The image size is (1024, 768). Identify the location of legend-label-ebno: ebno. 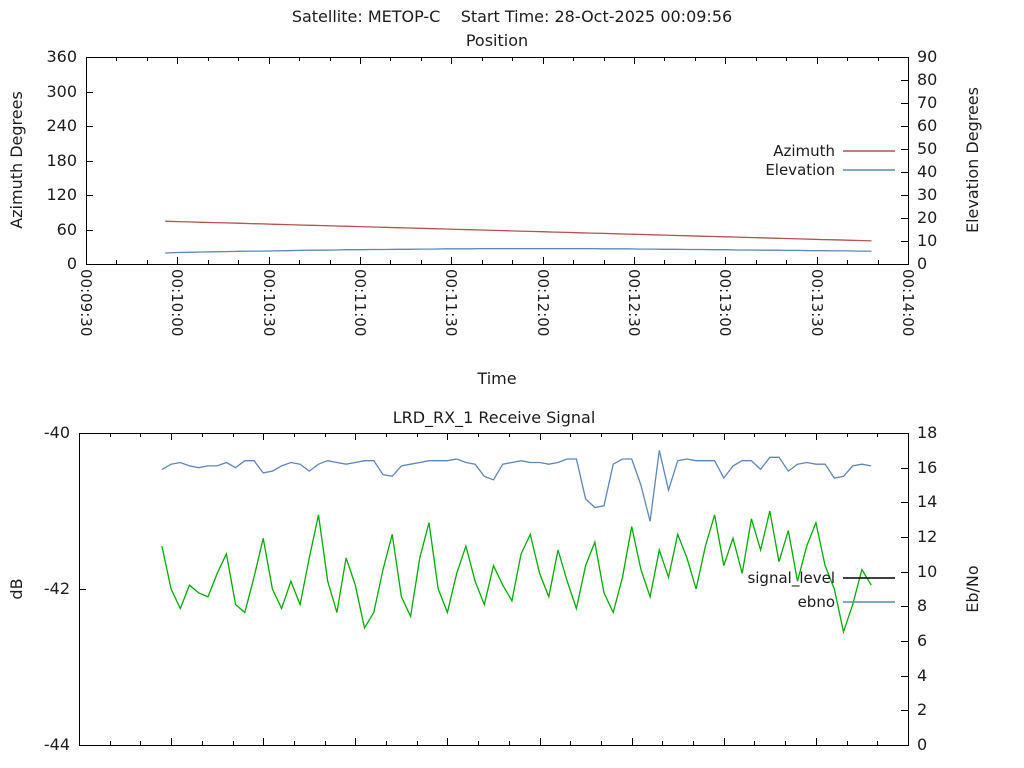
(816, 602).